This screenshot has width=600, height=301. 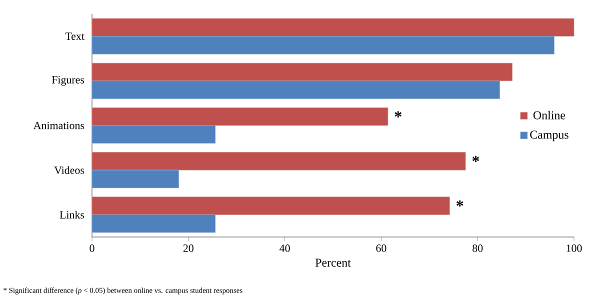 I want to click on y-tick-label: Links, so click(x=72, y=214).